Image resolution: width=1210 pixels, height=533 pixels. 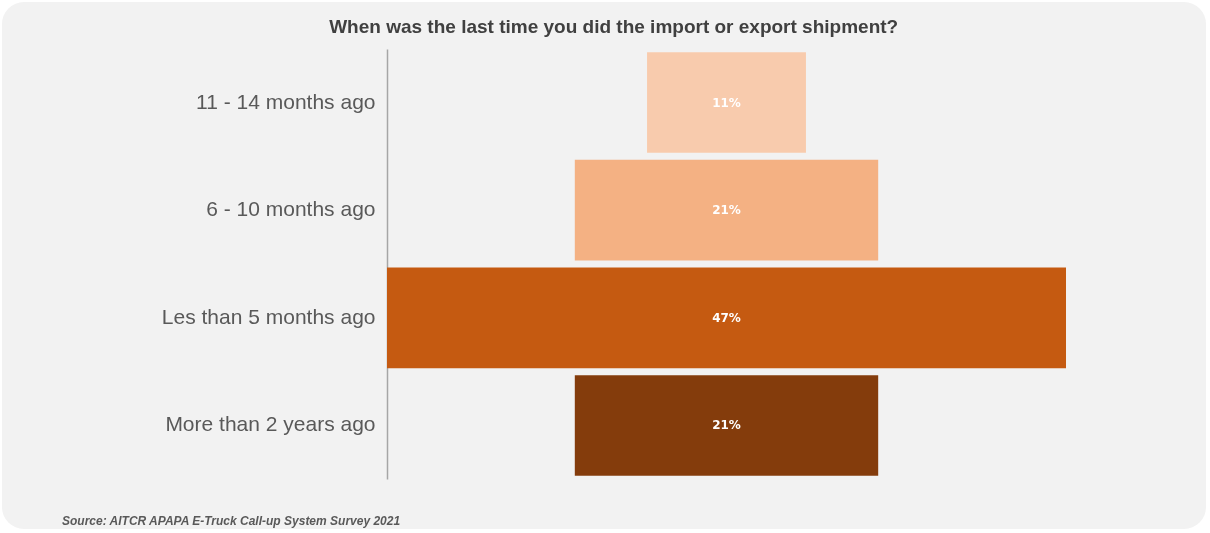 I want to click on text: When was the last time you did the import or export shipment?, so click(x=614, y=26).